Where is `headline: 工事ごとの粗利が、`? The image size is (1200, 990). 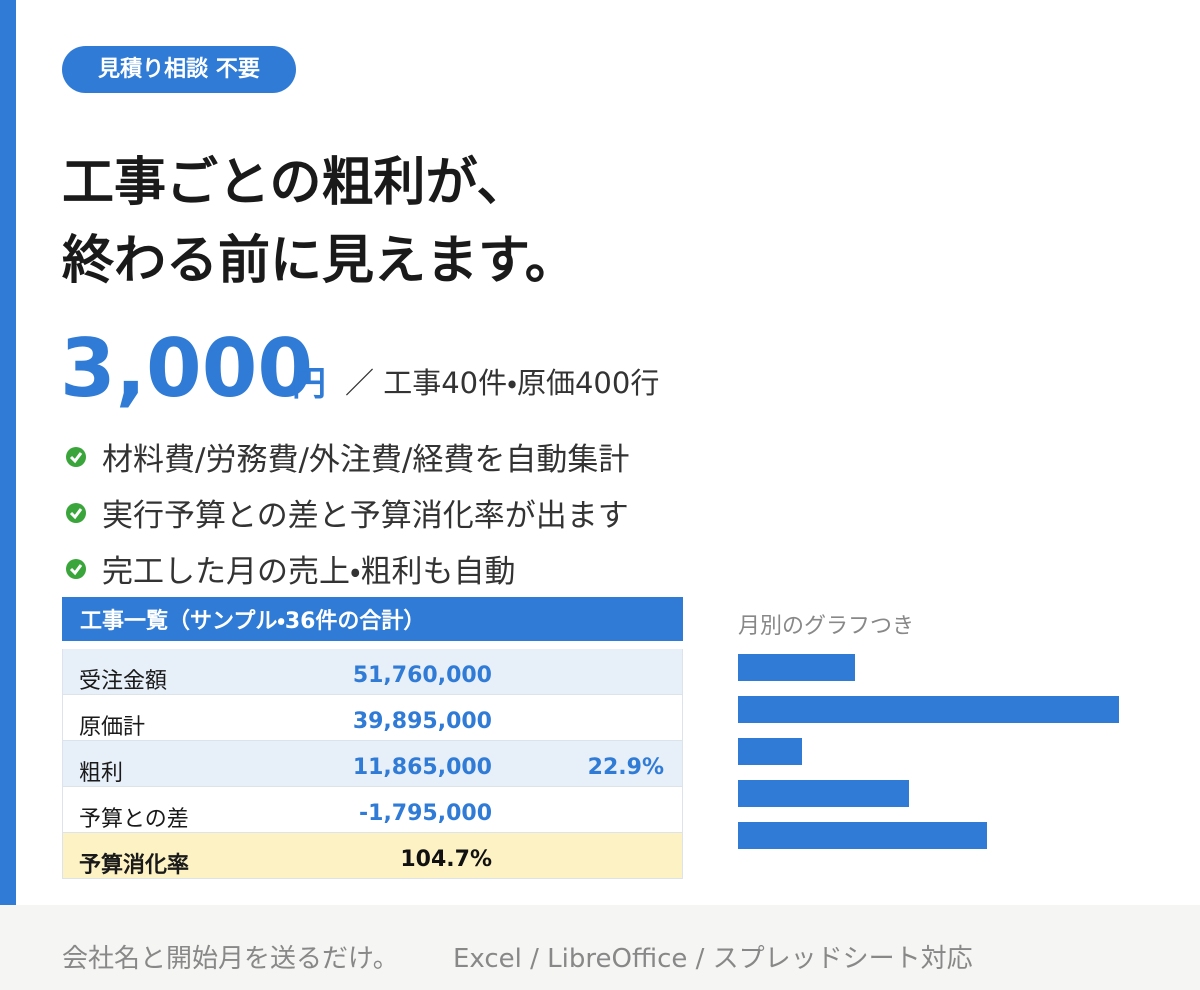 headline: 工事ごとの粗利が、 is located at coordinates (295, 183).